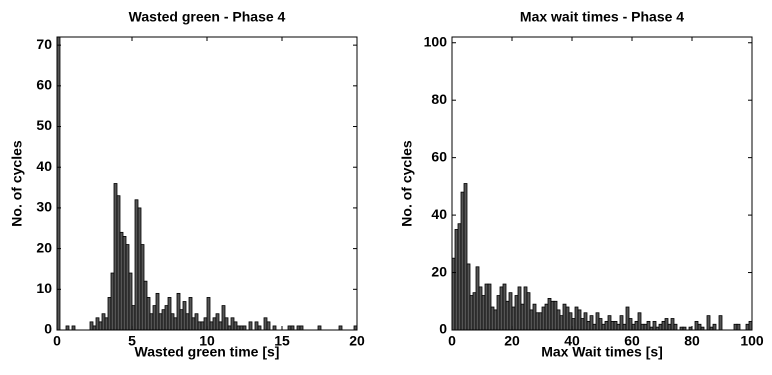 This screenshot has width=772, height=375. Describe the element at coordinates (207, 341) in the screenshot. I see `x-tick-label: 10` at that location.